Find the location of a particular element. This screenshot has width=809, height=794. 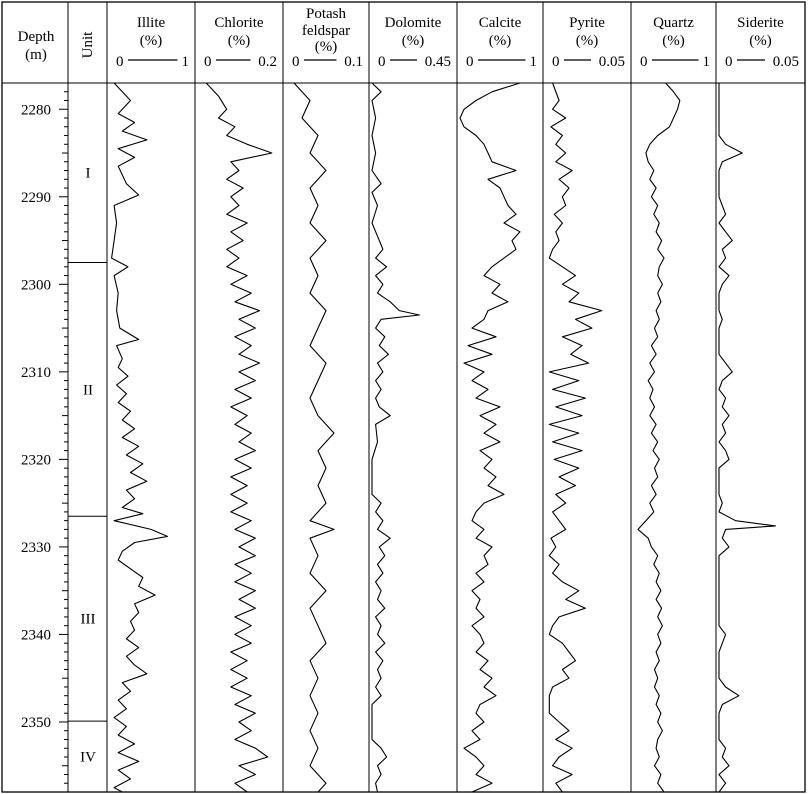

track-title: Quartz is located at coordinates (673, 23).